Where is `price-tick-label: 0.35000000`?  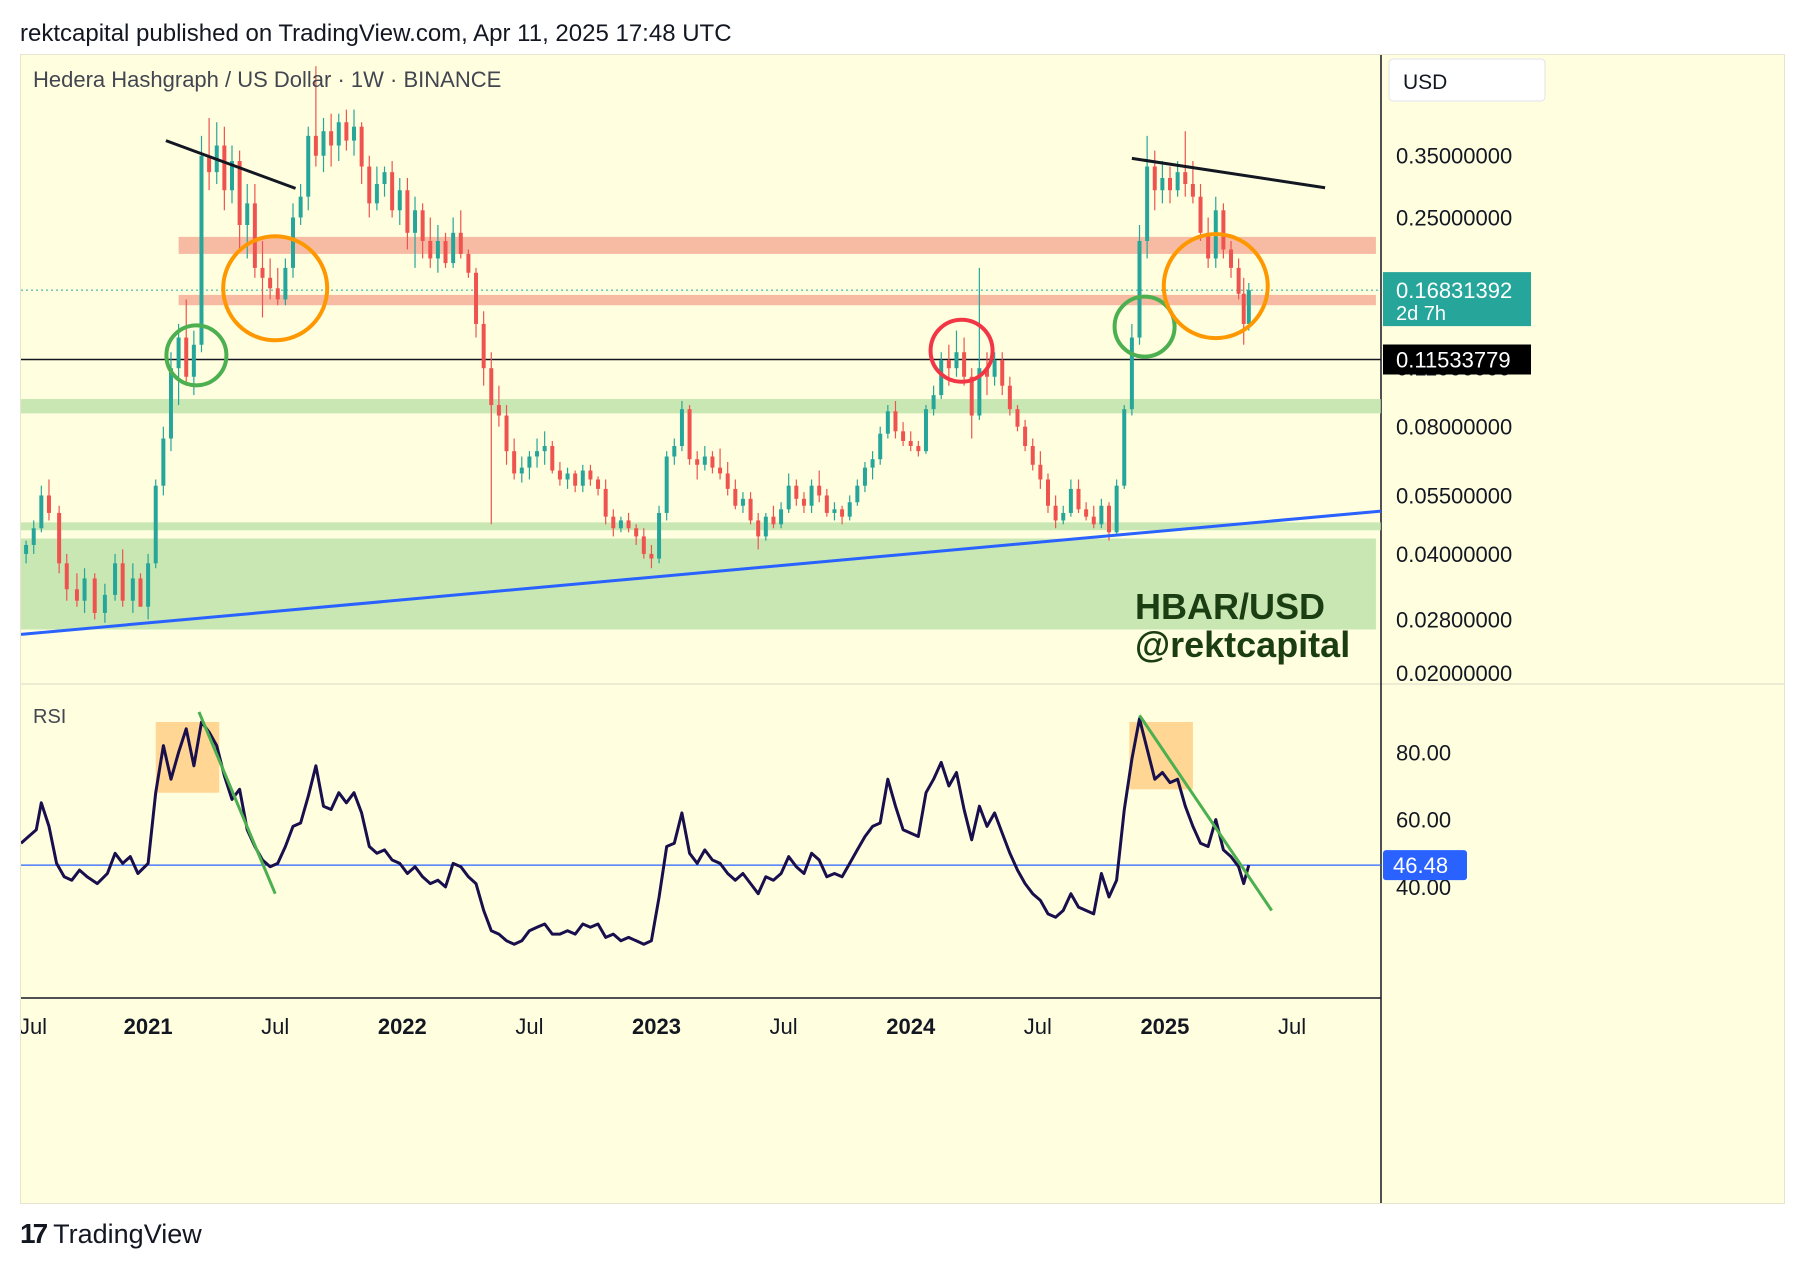
price-tick-label: 0.35000000 is located at coordinates (1454, 156).